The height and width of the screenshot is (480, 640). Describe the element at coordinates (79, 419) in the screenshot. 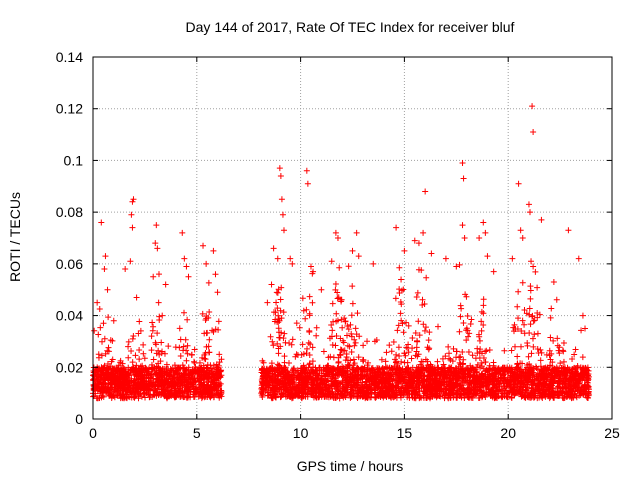

I see `y-tick-label: 0` at that location.